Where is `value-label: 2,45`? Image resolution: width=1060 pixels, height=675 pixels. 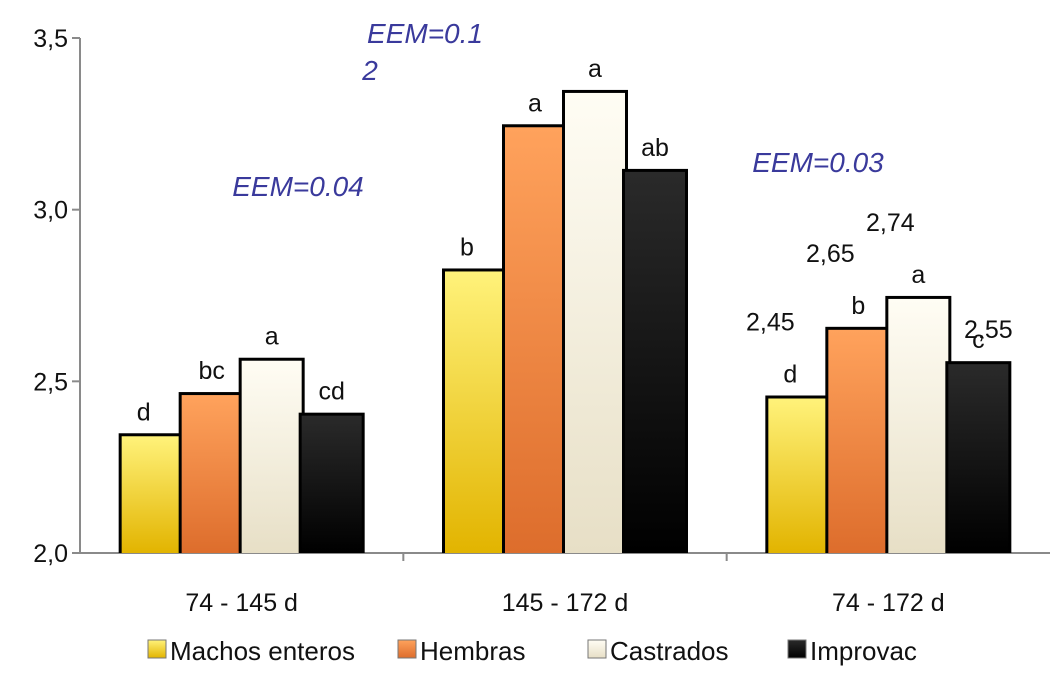
value-label: 2,45 is located at coordinates (770, 323).